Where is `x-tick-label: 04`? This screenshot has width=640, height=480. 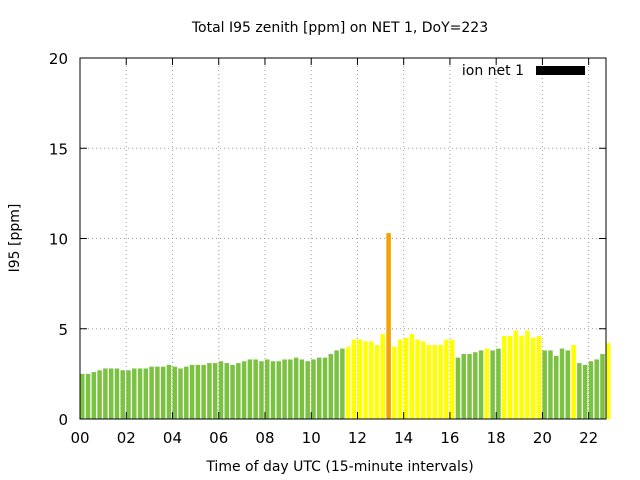 x-tick-label: 04 is located at coordinates (172, 438).